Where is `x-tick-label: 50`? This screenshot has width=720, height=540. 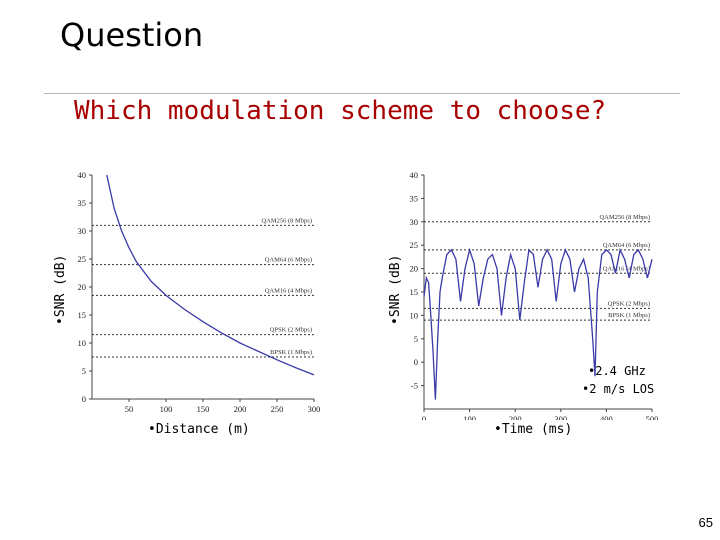 x-tick-label: 50 is located at coordinates (129, 409).